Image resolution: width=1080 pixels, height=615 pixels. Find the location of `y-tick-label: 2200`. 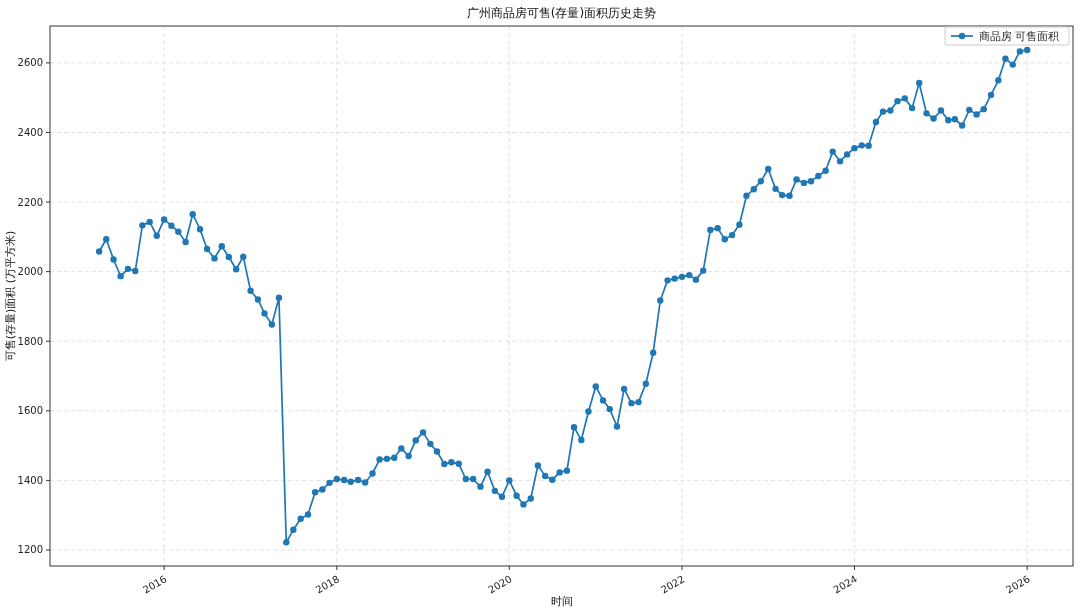

y-tick-label: 2200 is located at coordinates (30, 202).